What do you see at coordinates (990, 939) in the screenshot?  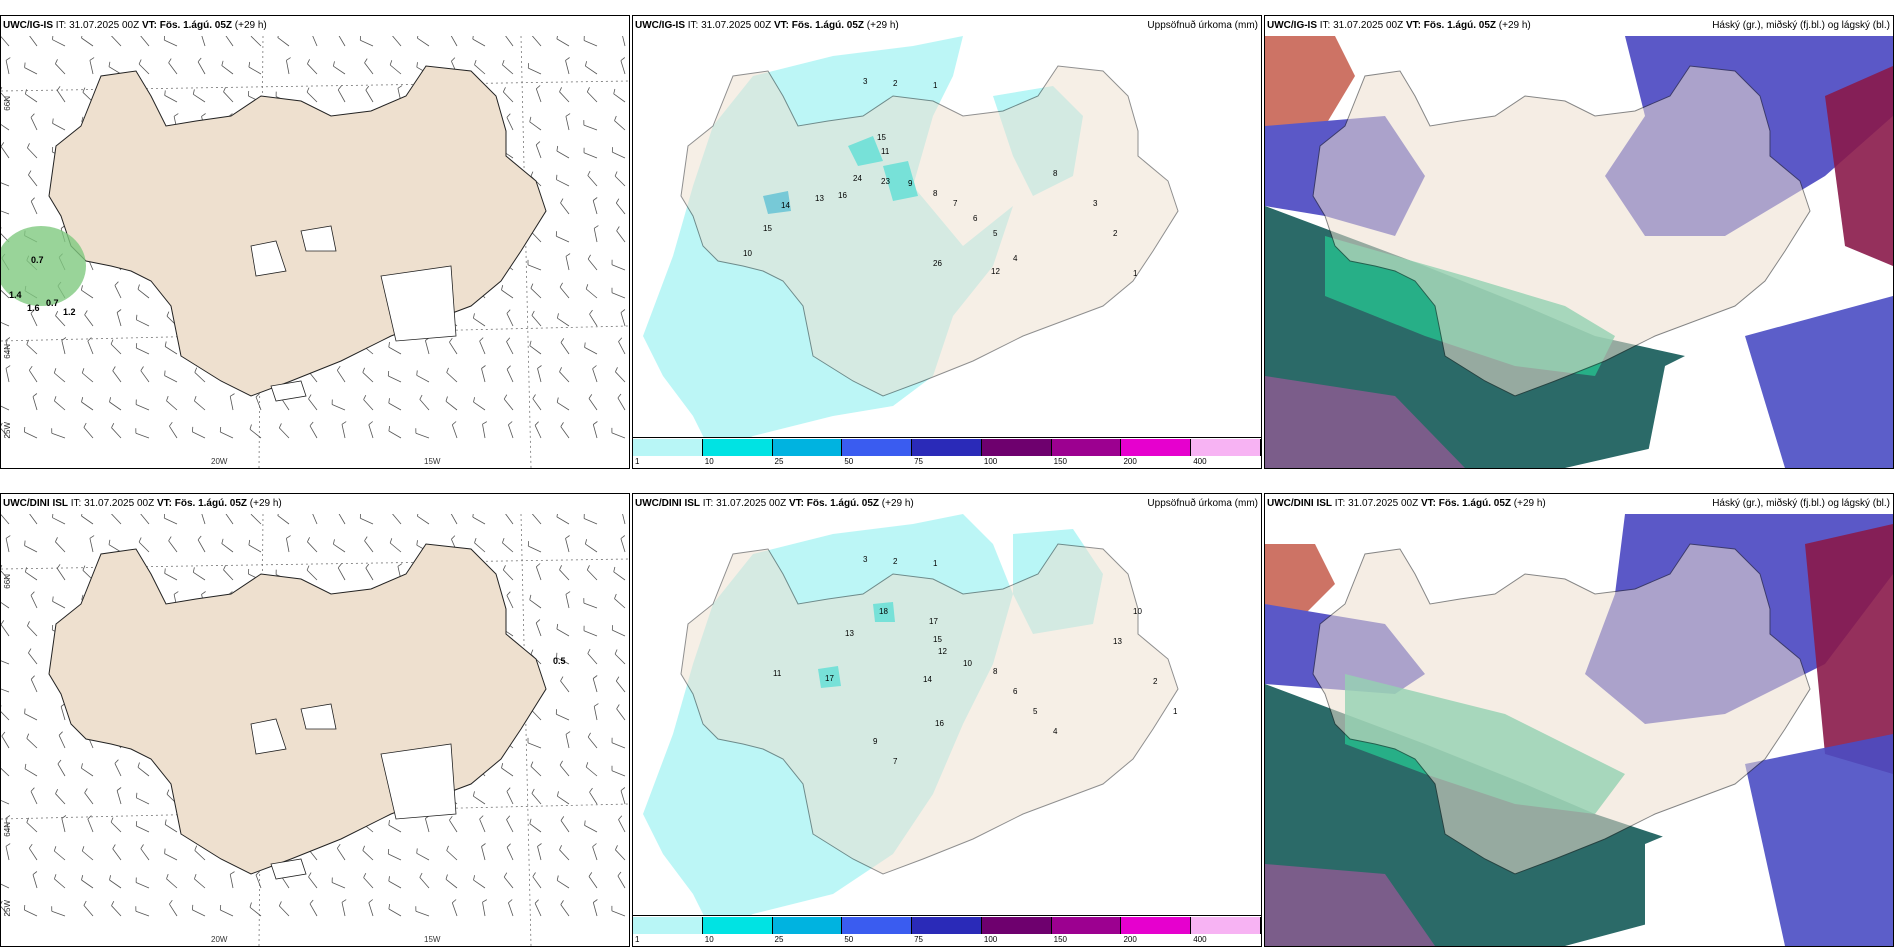 I see `colorbar-tick: 100` at bounding box center [990, 939].